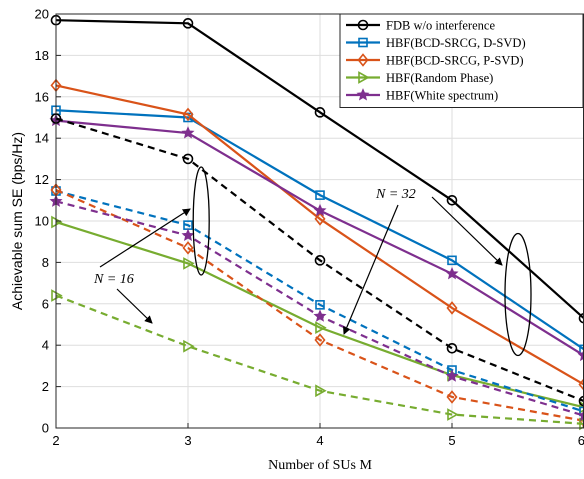 This screenshot has width=584, height=479. I want to click on legend-label: HBF(Random Phase), so click(439, 78).